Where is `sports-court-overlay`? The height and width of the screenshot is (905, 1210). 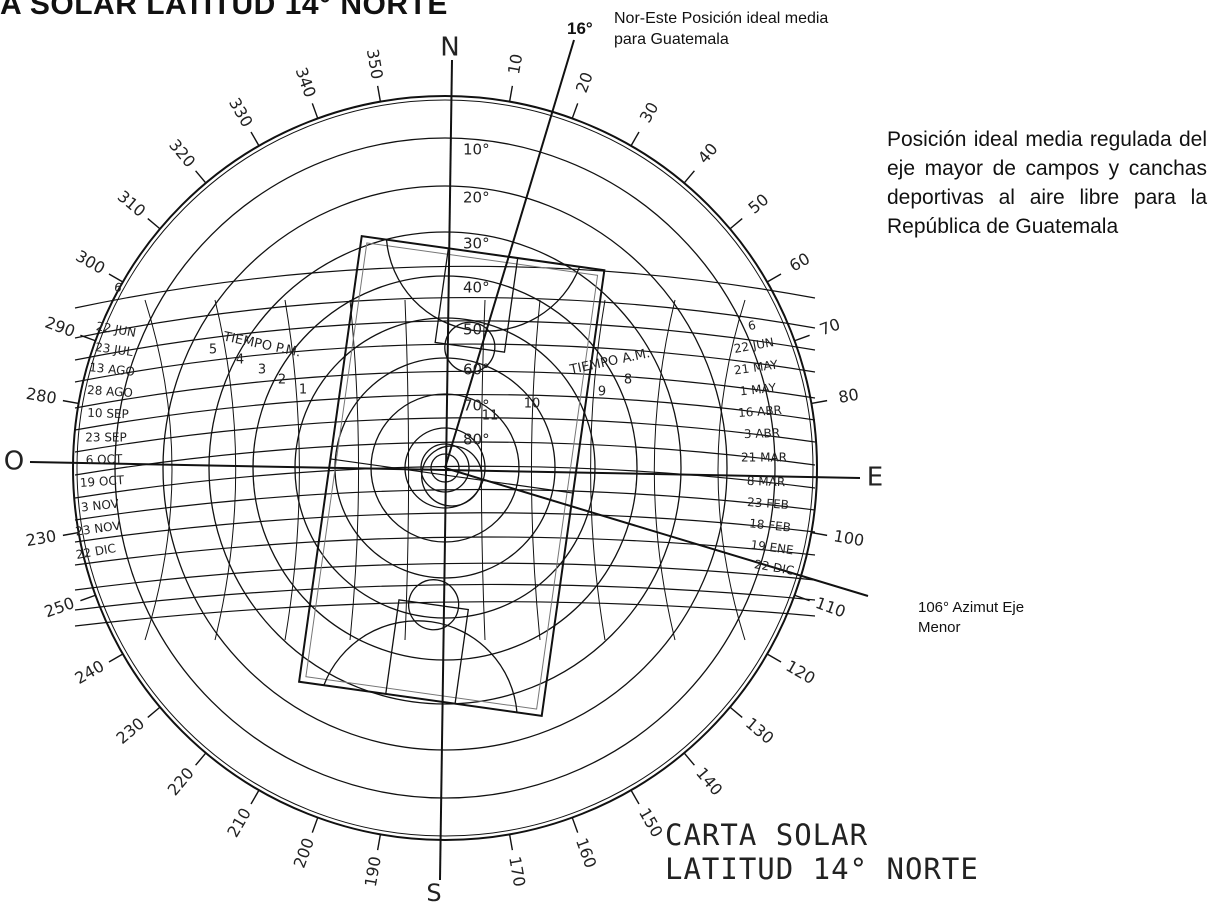 sports-court-overlay is located at coordinates (451, 476).